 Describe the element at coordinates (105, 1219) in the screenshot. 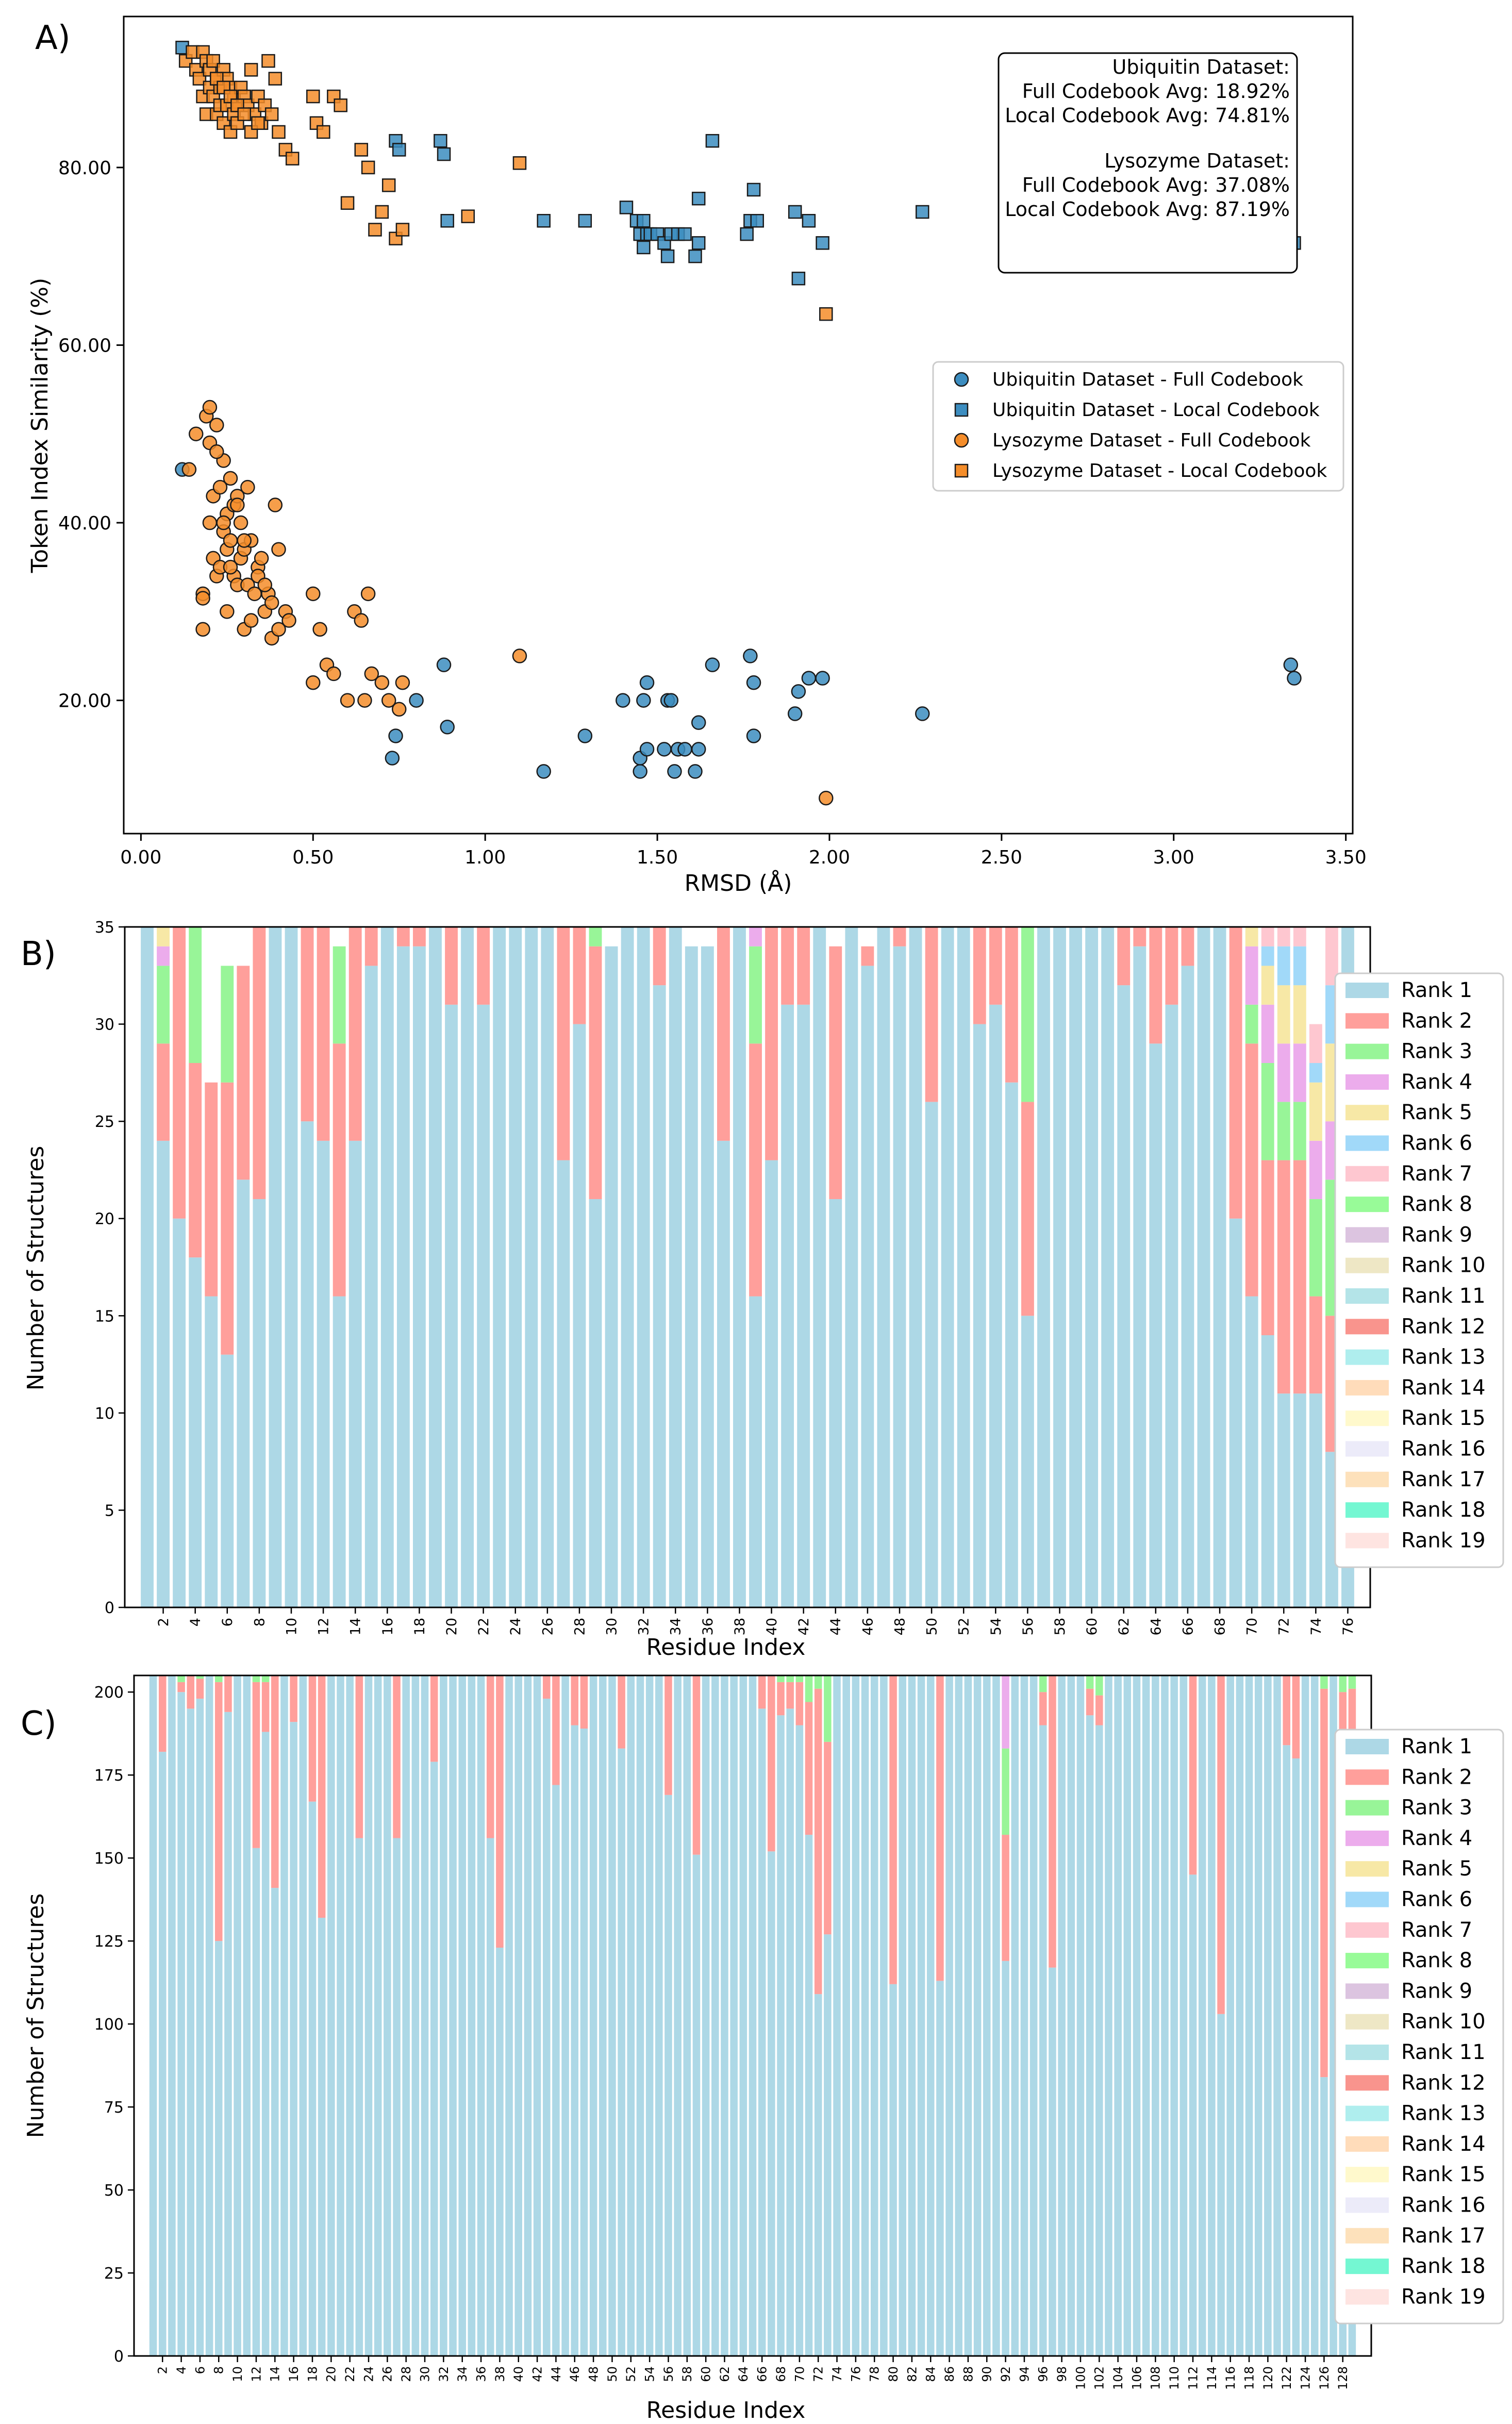

I see `y-tick-label: 20` at that location.